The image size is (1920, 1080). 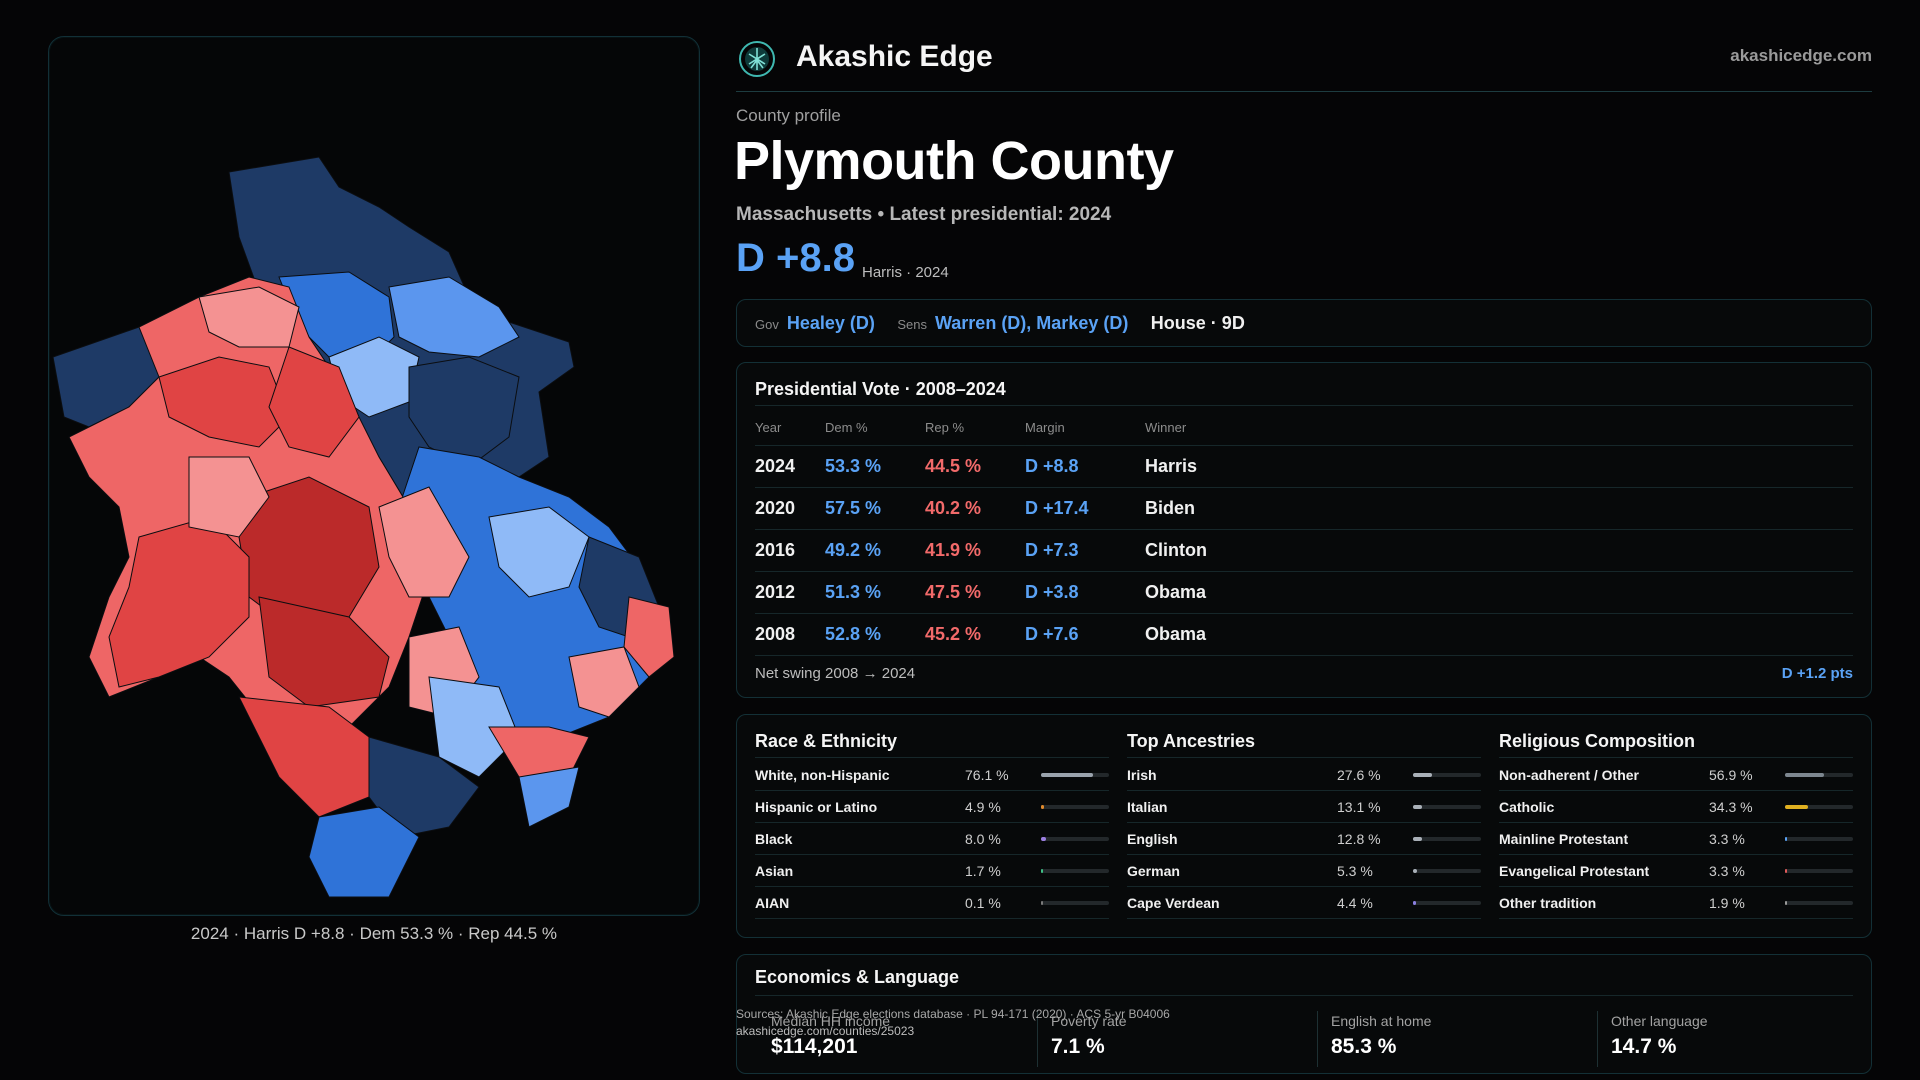 I want to click on item-value: 13.1 %, so click(x=1359, y=807).